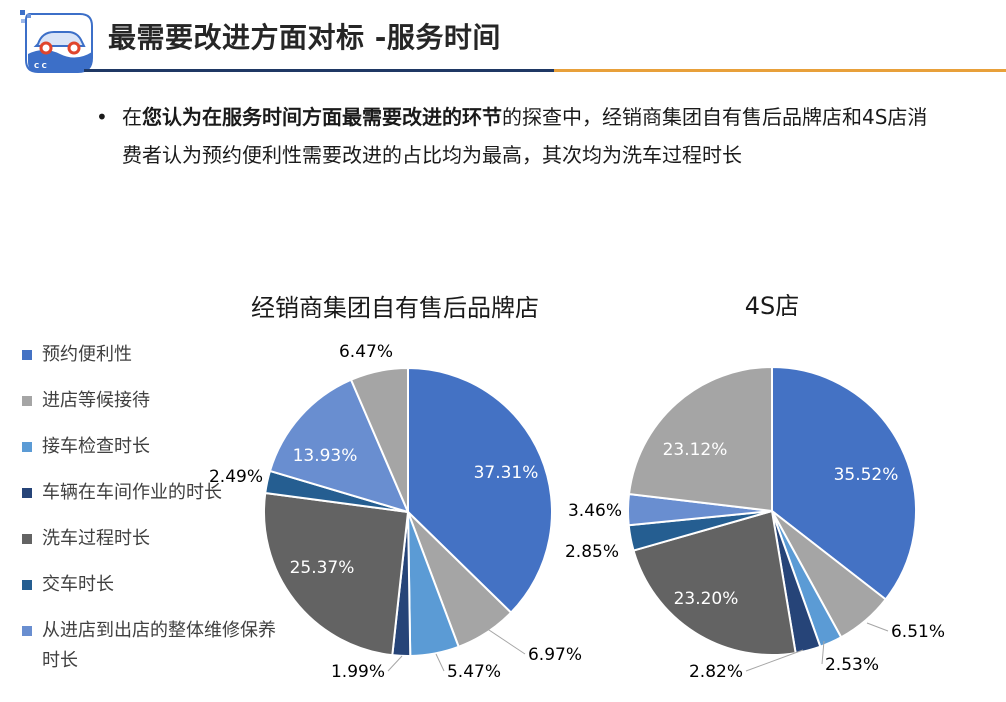 The height and width of the screenshot is (702, 1006). Describe the element at coordinates (695, 450) in the screenshot. I see `slice-data-label: 23.12%` at that location.